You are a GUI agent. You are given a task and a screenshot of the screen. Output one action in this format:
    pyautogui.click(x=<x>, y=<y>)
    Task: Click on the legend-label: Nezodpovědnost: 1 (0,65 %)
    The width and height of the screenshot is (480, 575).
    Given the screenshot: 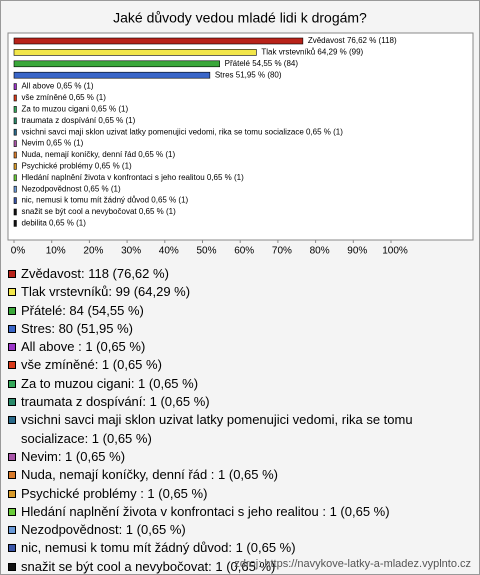 What is the action you would take?
    pyautogui.click(x=103, y=530)
    